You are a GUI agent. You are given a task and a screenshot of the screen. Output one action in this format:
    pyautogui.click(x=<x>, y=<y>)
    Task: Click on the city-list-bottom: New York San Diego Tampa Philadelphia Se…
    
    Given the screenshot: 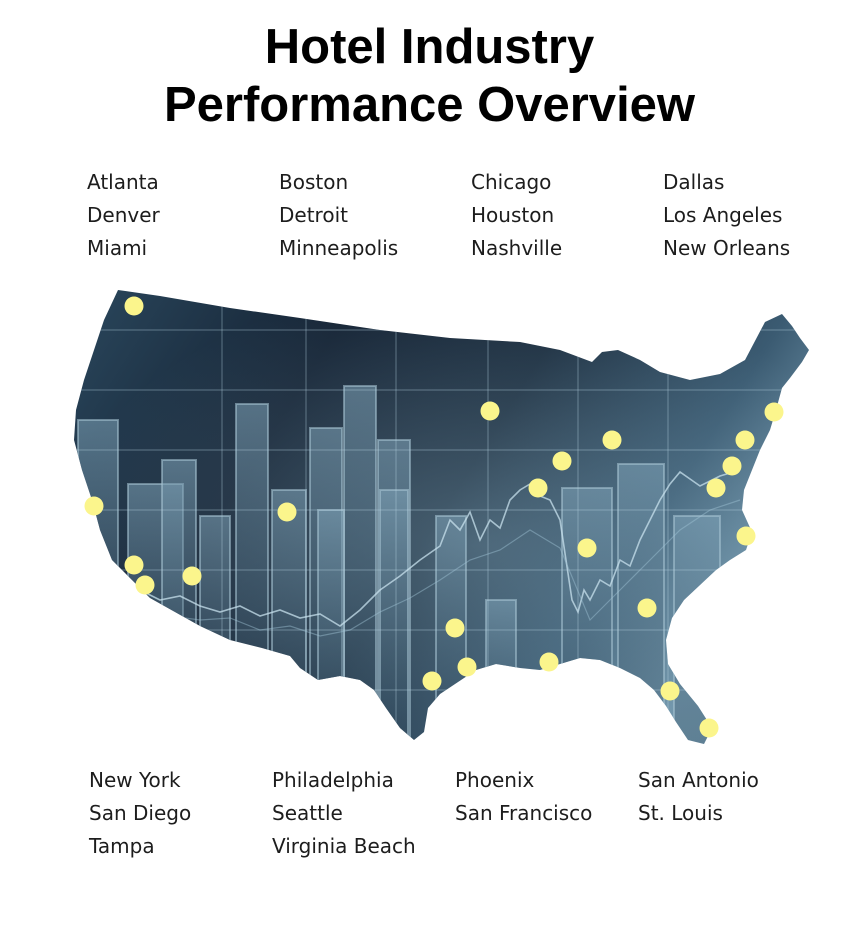 What is the action you would take?
    pyautogui.click(x=459, y=816)
    